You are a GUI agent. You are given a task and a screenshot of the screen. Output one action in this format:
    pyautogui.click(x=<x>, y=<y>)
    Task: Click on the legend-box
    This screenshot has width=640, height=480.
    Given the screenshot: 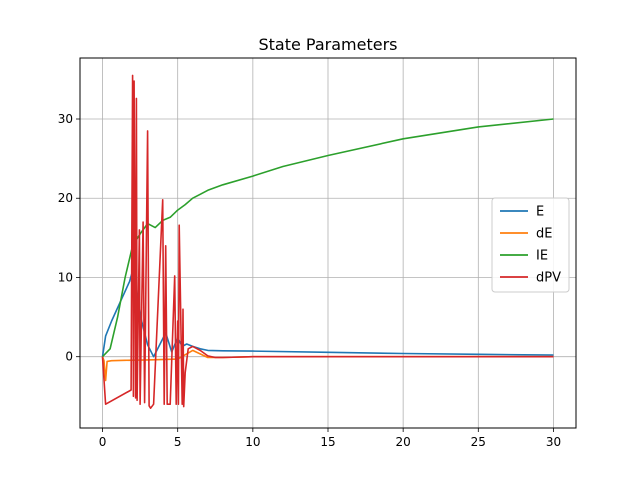 What is the action you would take?
    pyautogui.click(x=530, y=245)
    